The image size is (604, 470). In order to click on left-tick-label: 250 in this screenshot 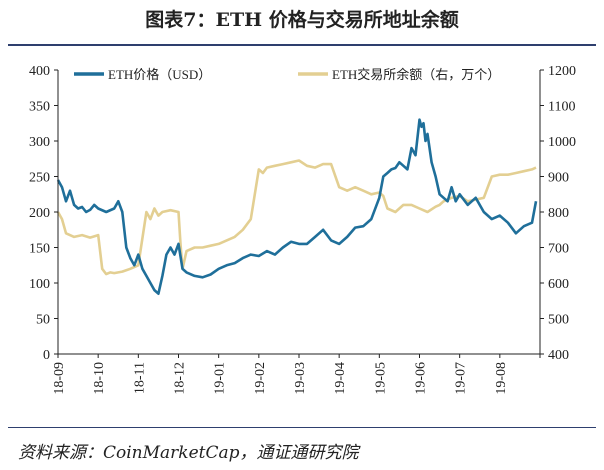, I will do `click(39, 178)`.